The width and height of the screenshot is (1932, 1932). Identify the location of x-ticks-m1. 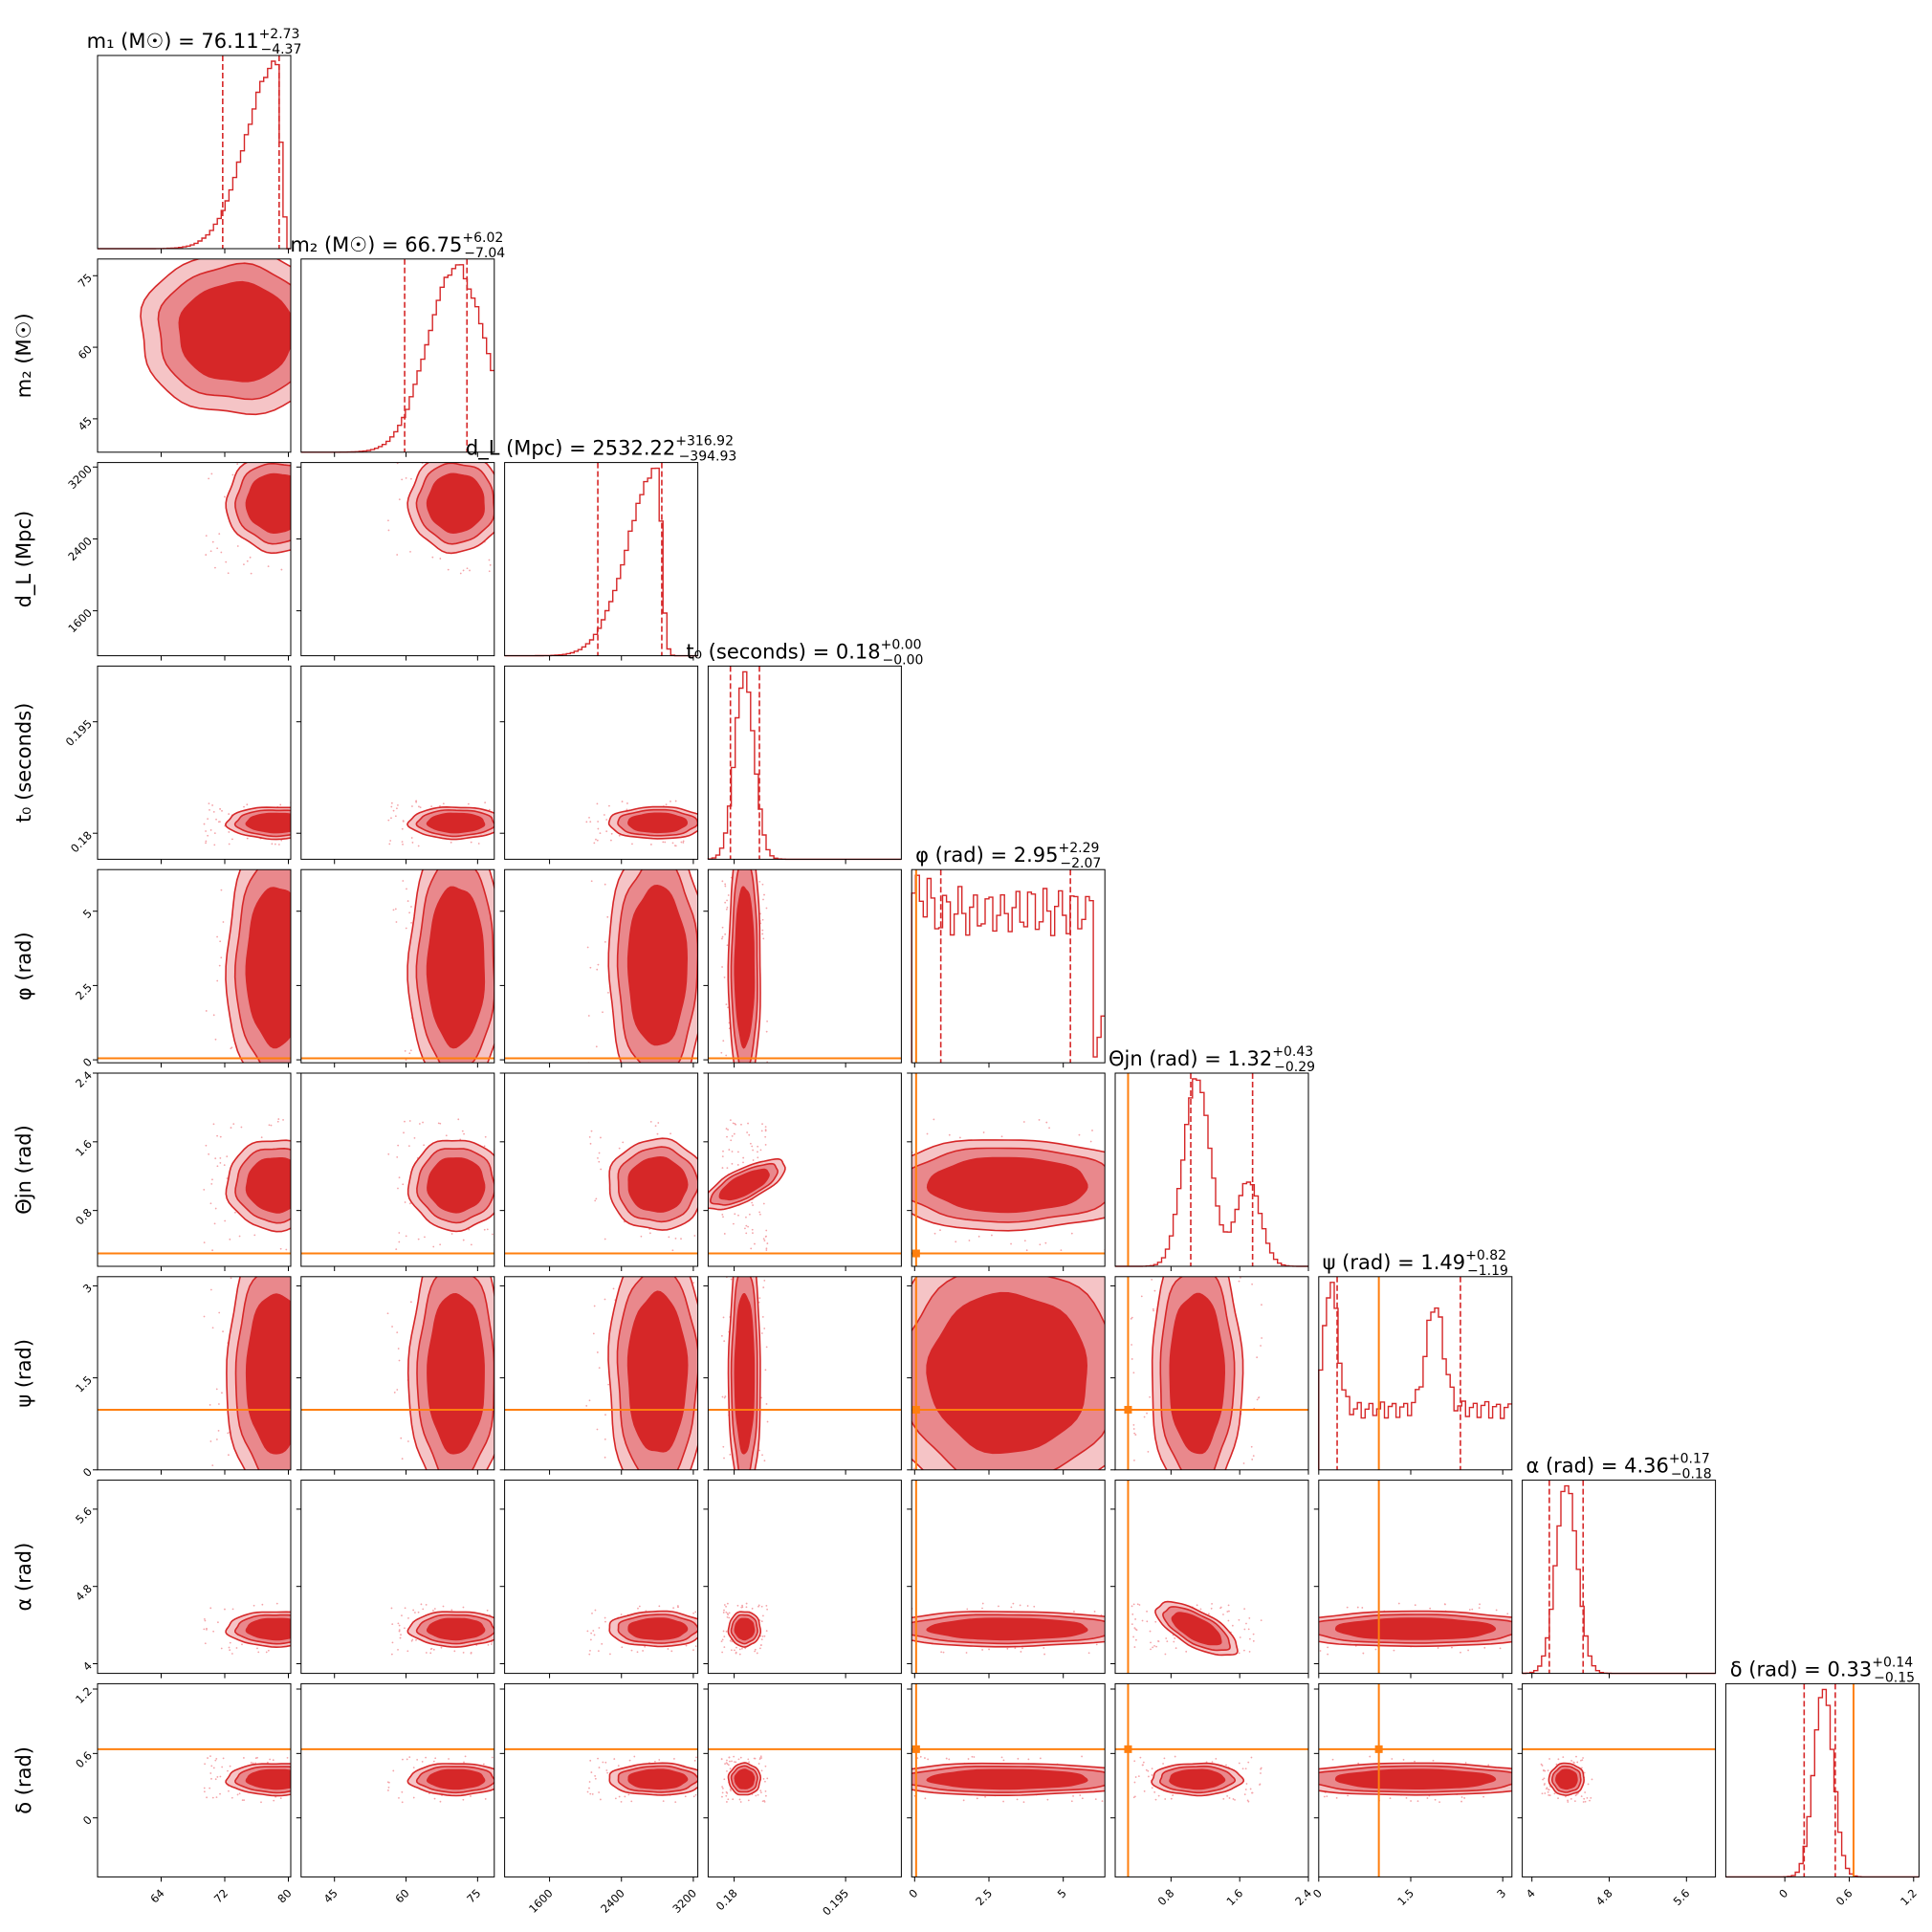
(225, 658).